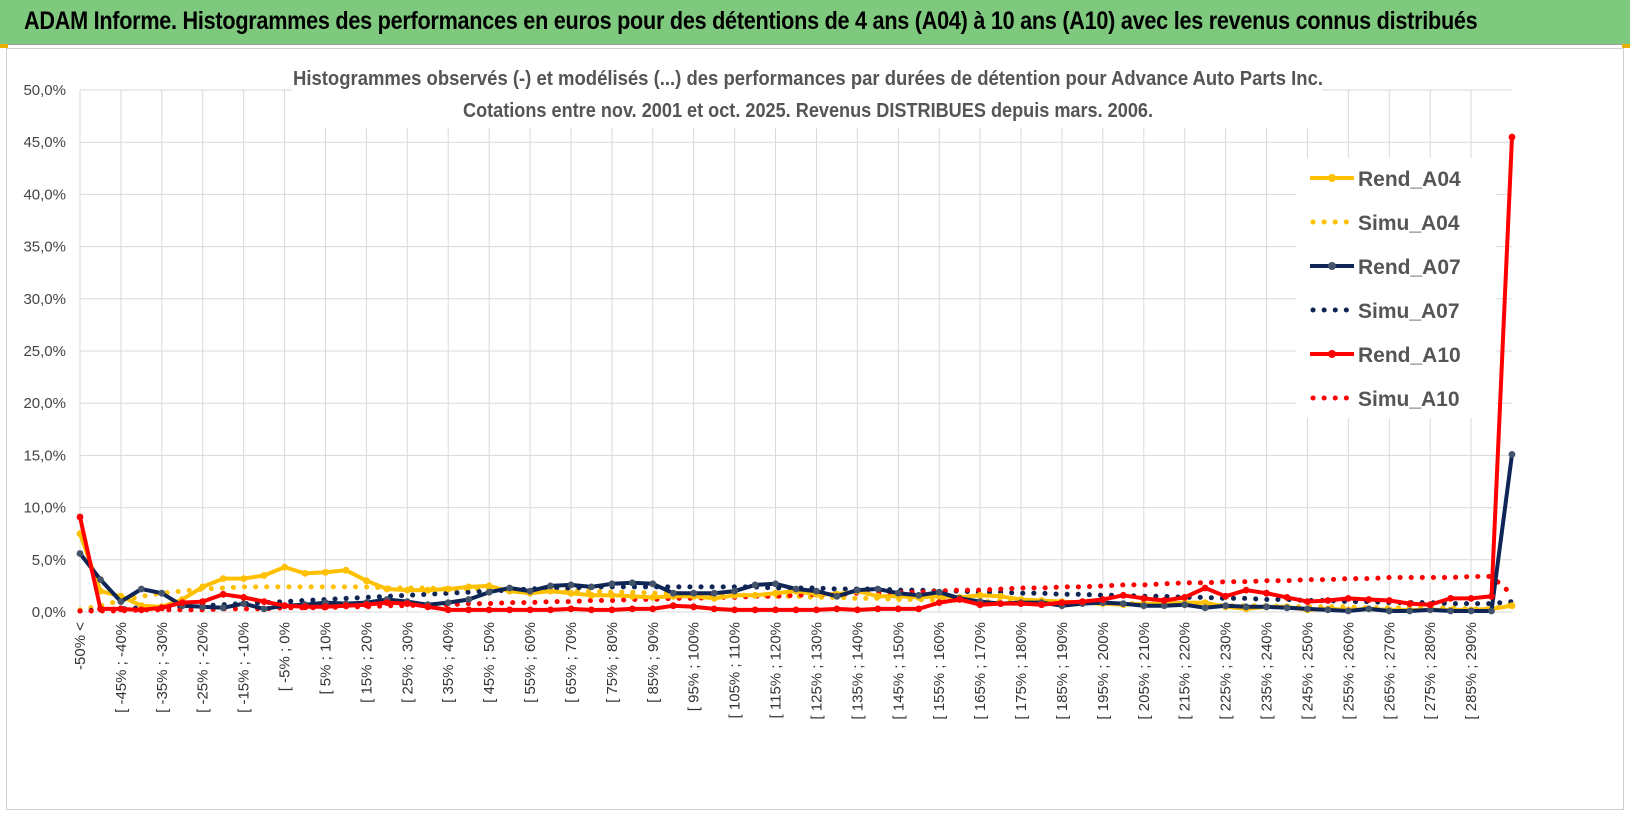 The image size is (1630, 815). What do you see at coordinates (407, 662) in the screenshot?
I see `x-tick-label: [ 25% ; 30%` at bounding box center [407, 662].